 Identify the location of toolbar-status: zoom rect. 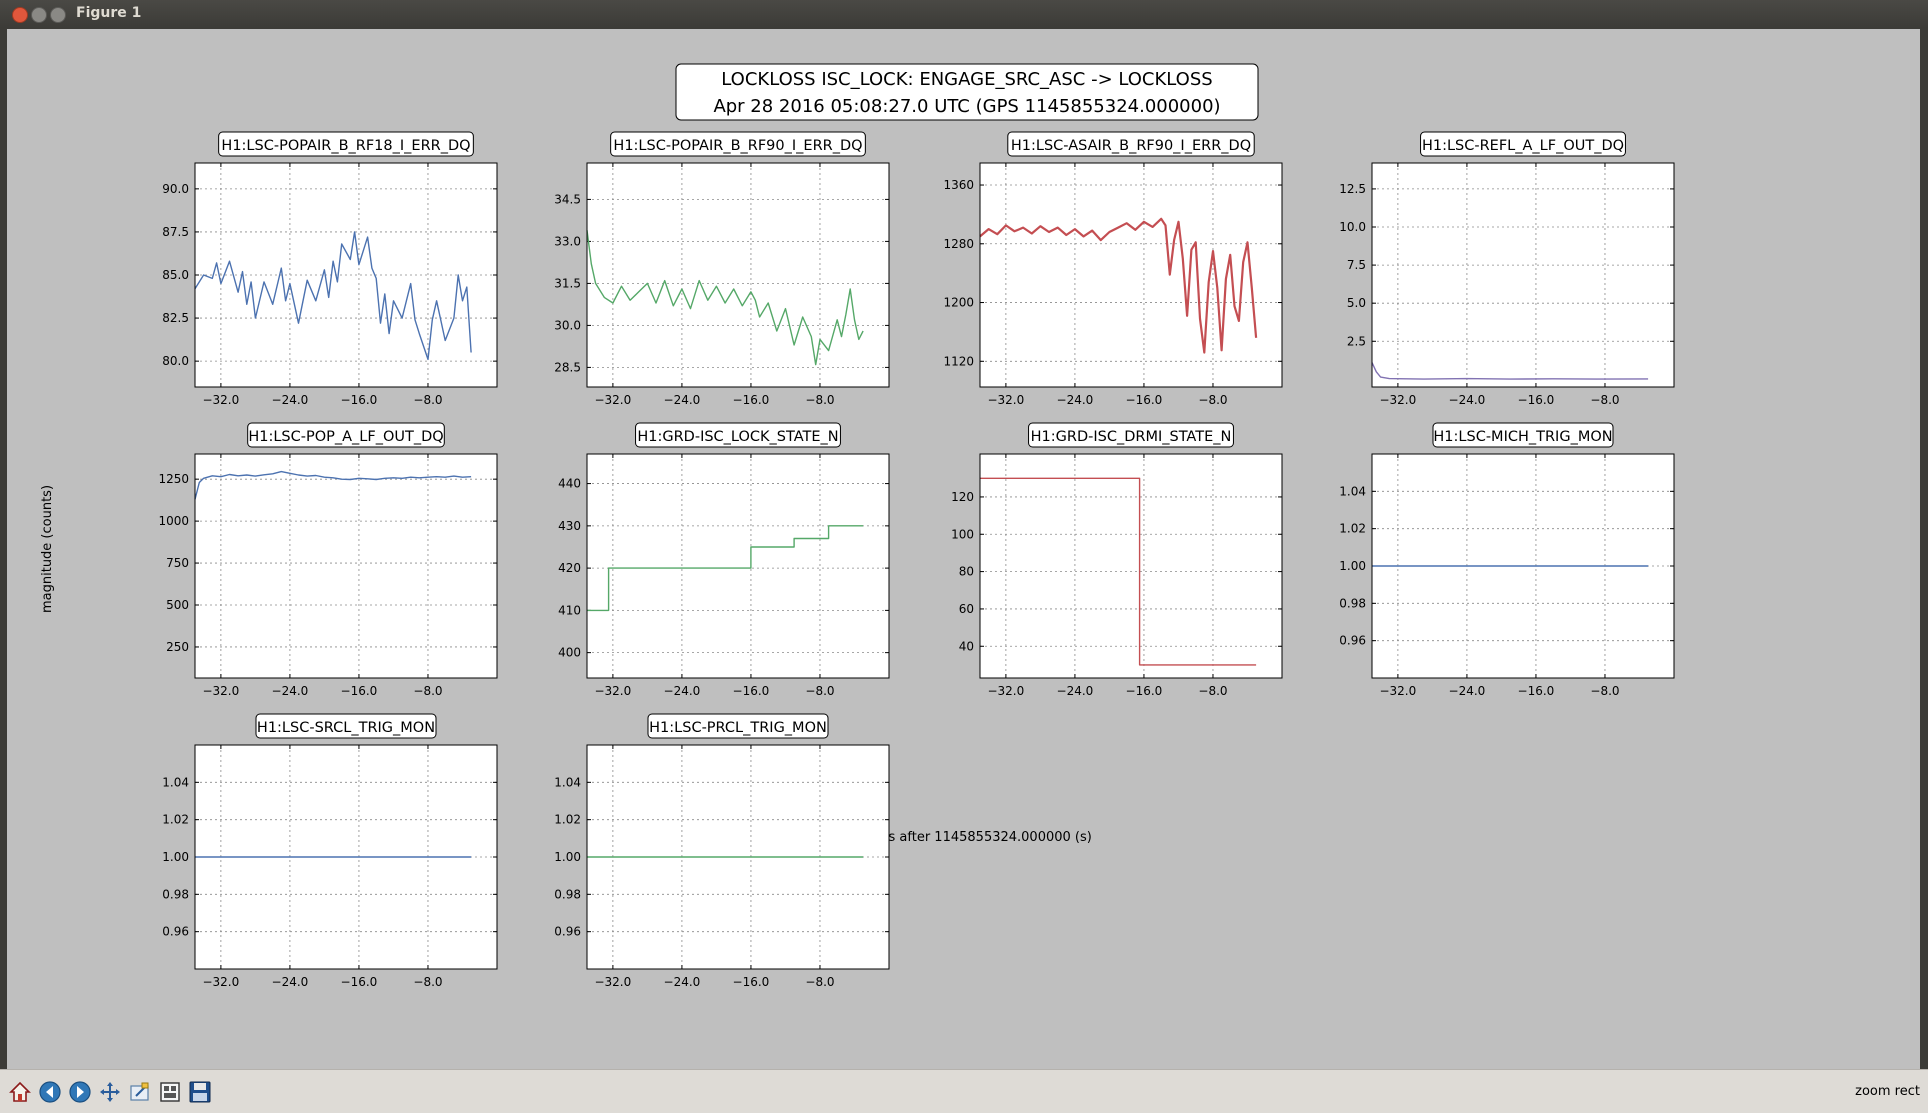
(1887, 1091).